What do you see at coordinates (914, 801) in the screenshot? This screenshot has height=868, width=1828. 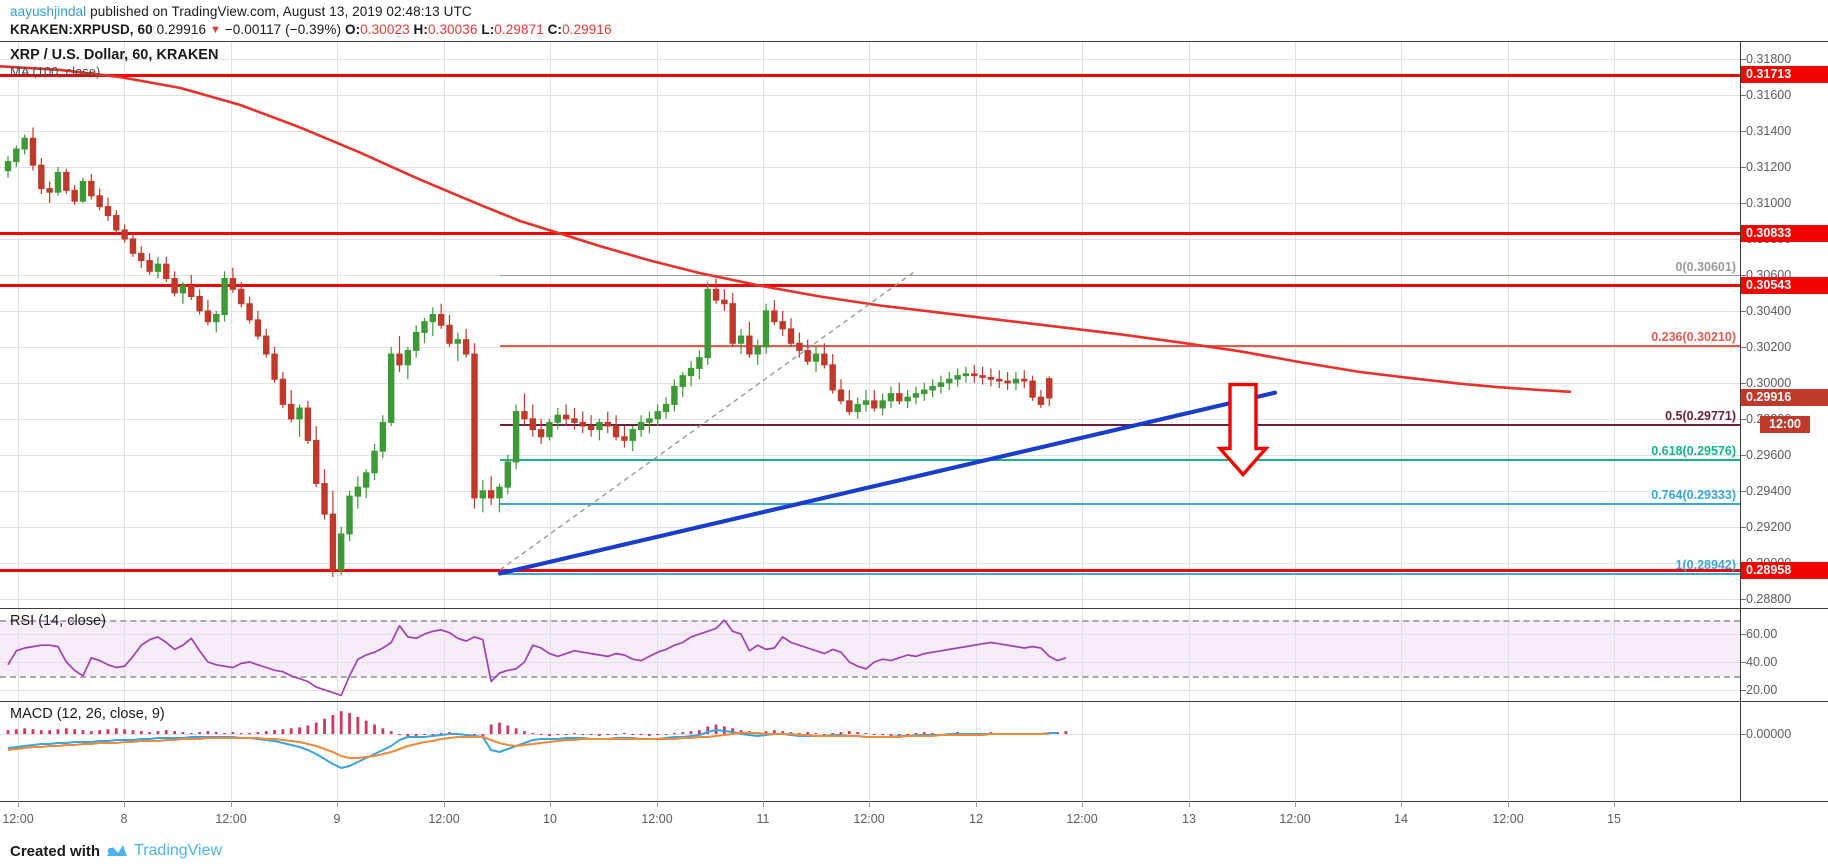 I see `time-axis-top-border` at bounding box center [914, 801].